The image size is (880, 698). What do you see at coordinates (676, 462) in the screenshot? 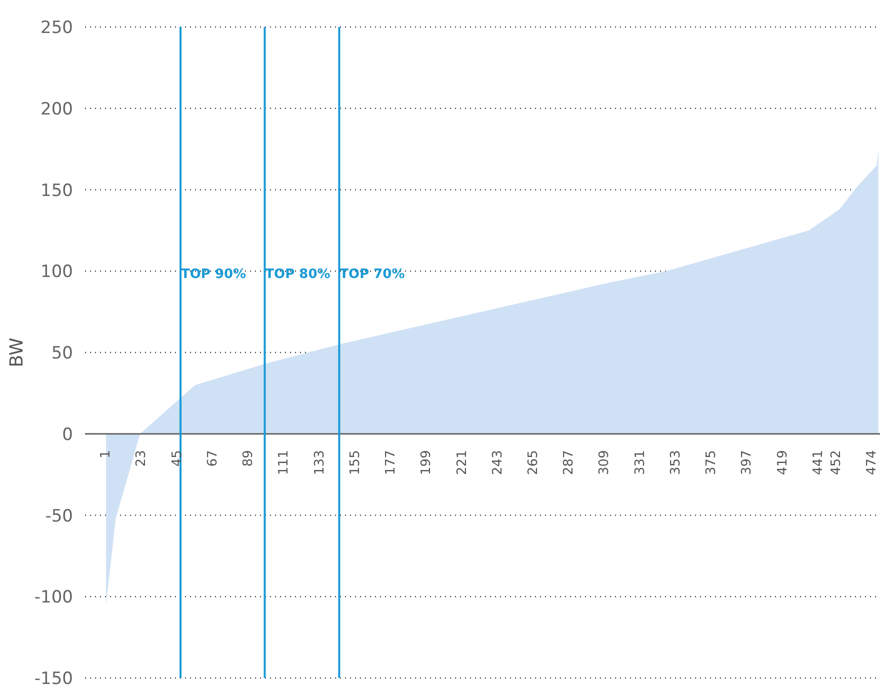
I see `x-tick-label: 353` at bounding box center [676, 462].